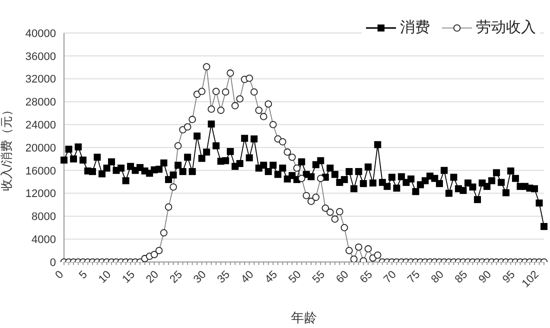 The width and height of the screenshot is (550, 328). What do you see at coordinates (531, 279) in the screenshot?
I see `x-tick-label: 102` at bounding box center [531, 279].